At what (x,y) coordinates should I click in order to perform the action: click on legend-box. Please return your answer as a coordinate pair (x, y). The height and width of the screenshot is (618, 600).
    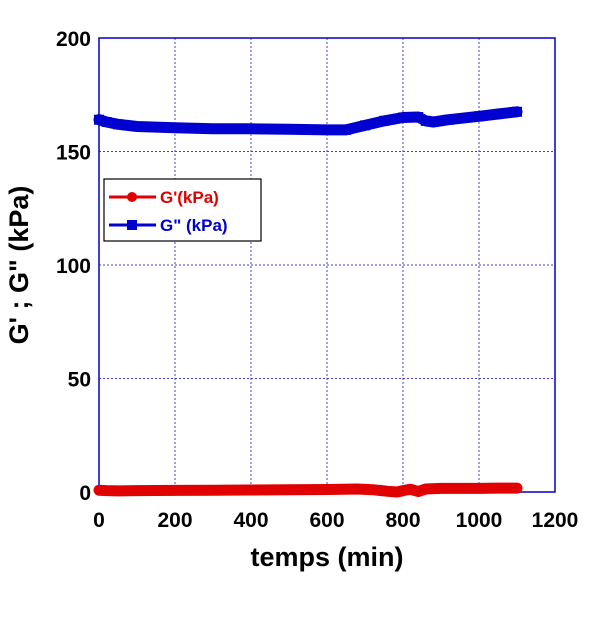
    Looking at the image, I should click on (182, 210).